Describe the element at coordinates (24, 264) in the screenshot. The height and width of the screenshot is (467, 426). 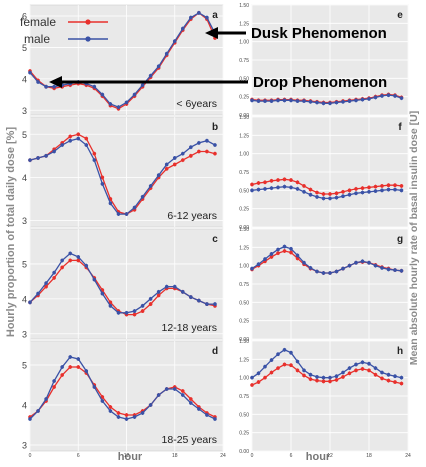
I see `panel-c-ytick-label: 5` at that location.